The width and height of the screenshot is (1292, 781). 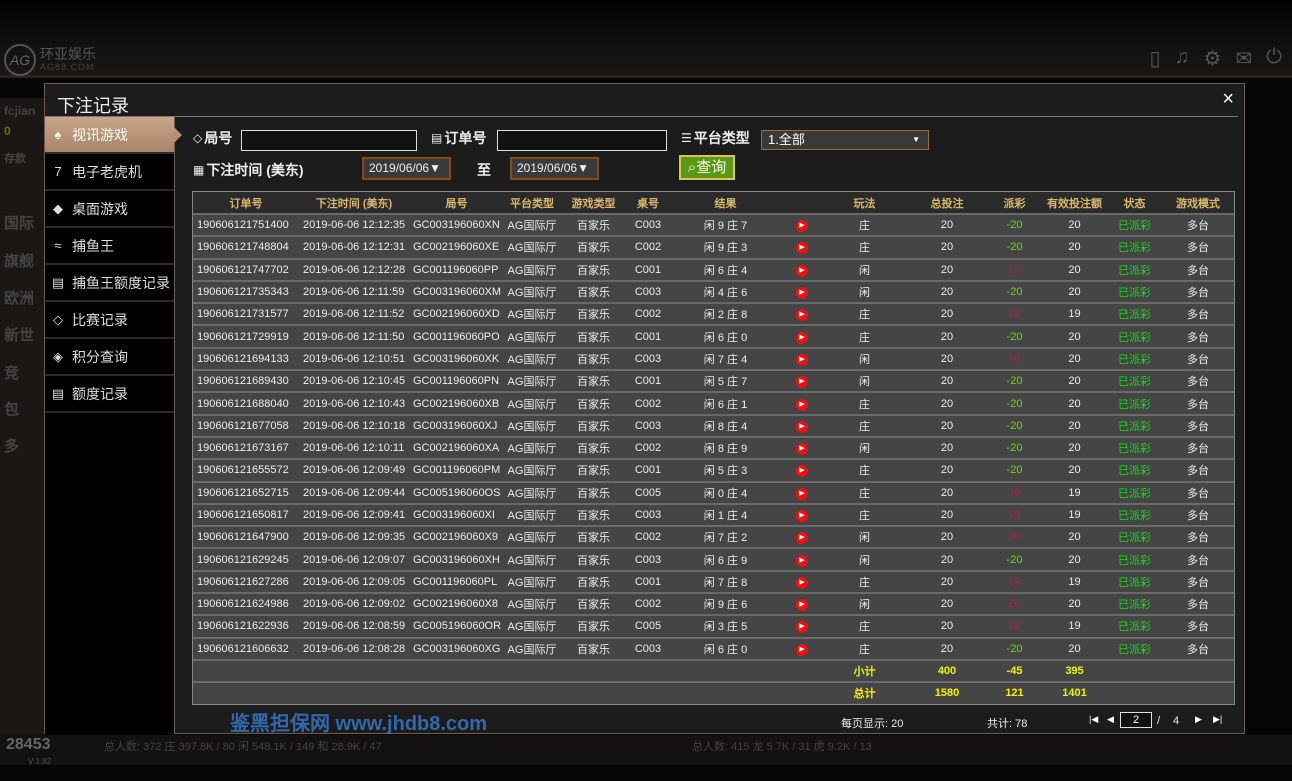 What do you see at coordinates (456, 604) in the screenshot?
I see `round-id: GC002196060X8` at bounding box center [456, 604].